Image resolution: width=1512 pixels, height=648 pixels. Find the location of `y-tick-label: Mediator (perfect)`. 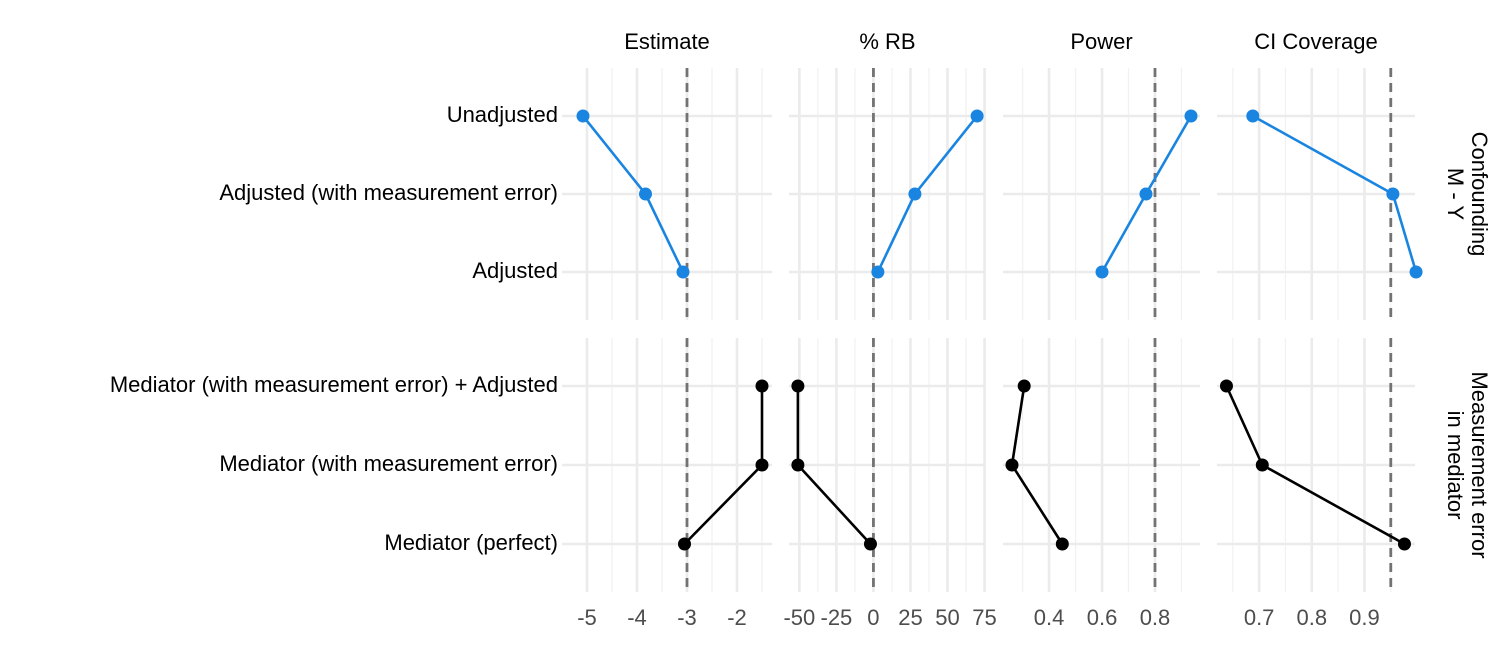

y-tick-label: Mediator (perfect) is located at coordinates (471, 542).